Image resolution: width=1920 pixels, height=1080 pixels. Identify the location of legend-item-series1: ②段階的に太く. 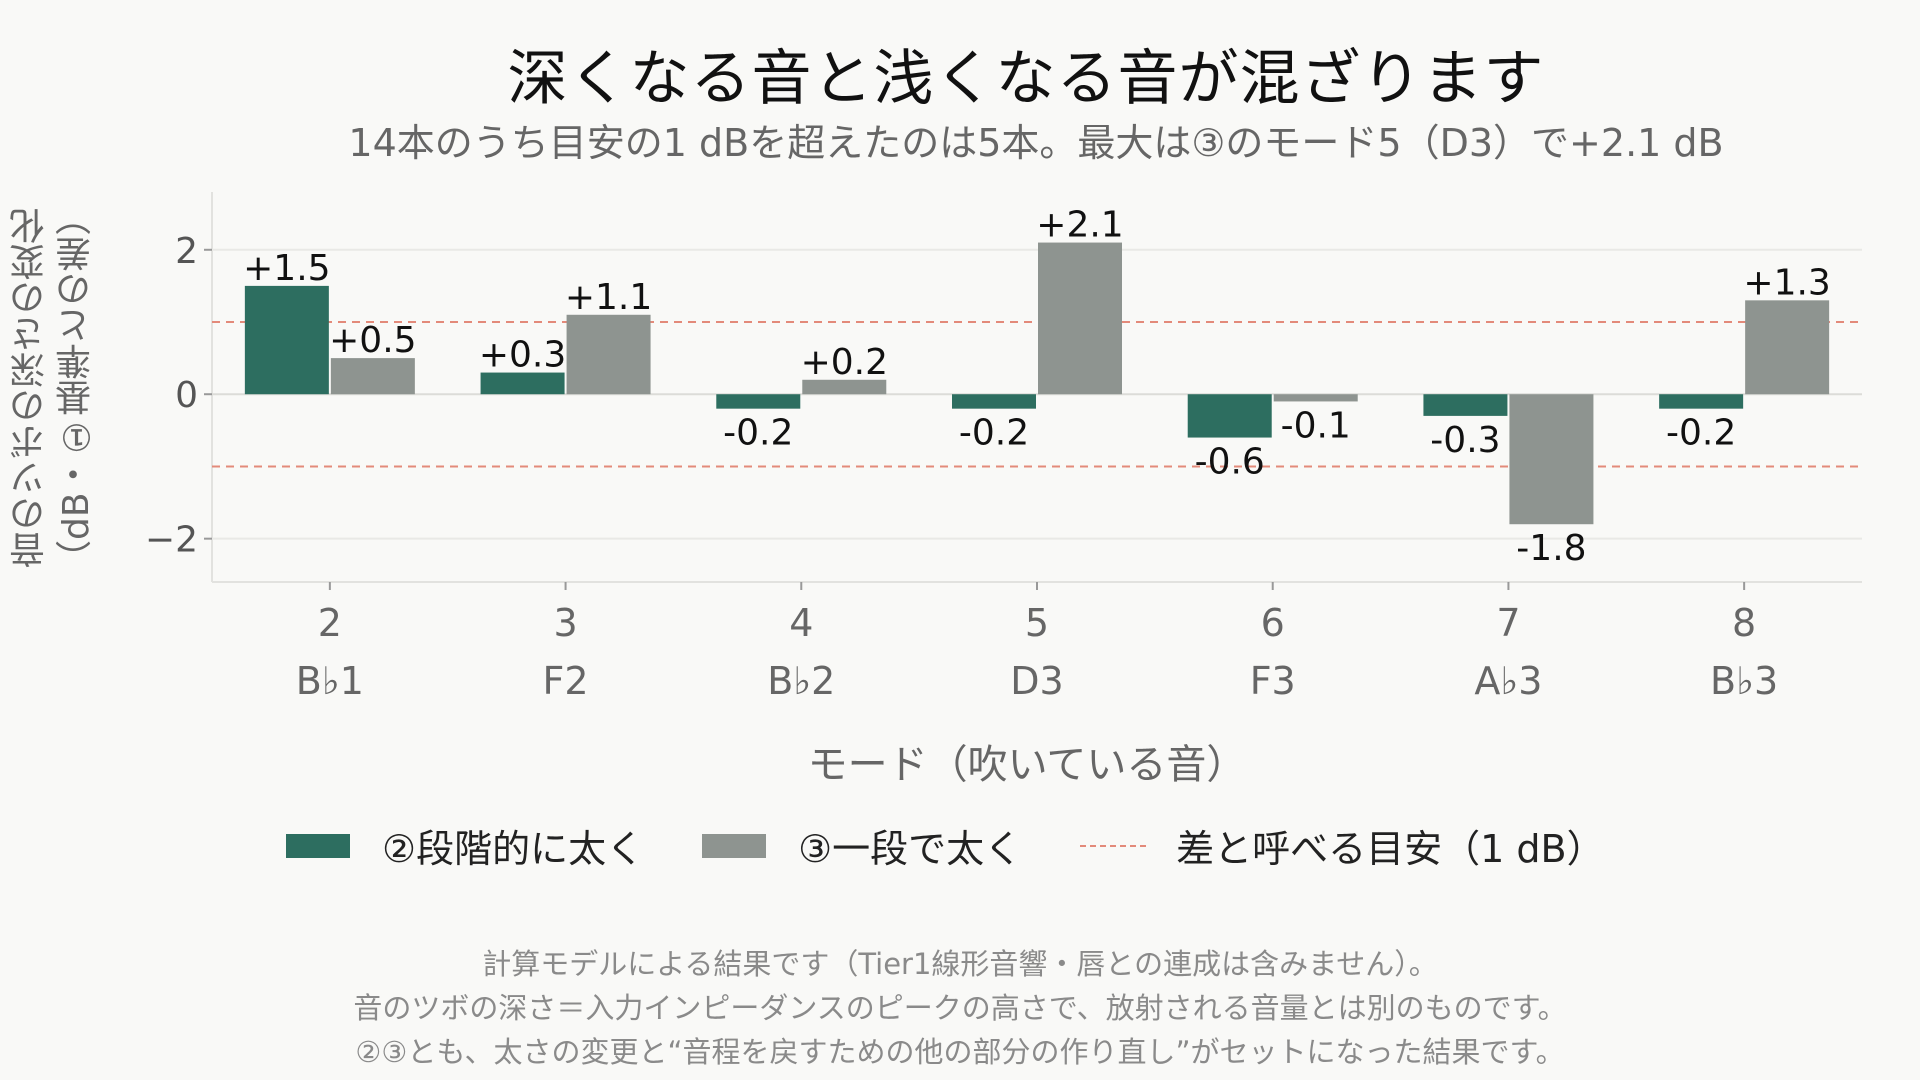
(465, 845).